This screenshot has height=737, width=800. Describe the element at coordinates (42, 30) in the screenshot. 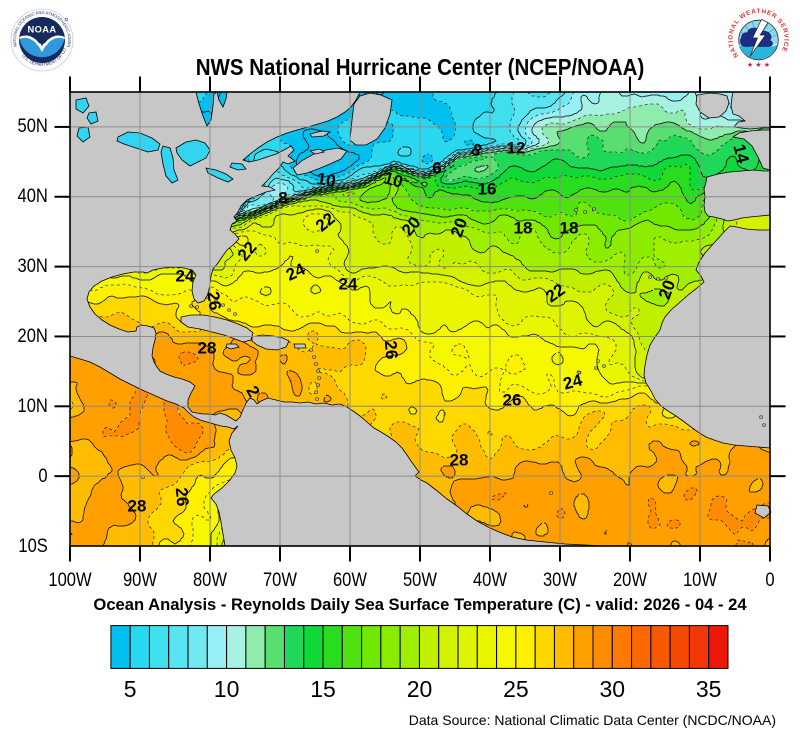

I see `svg-text: NOAA` at that location.